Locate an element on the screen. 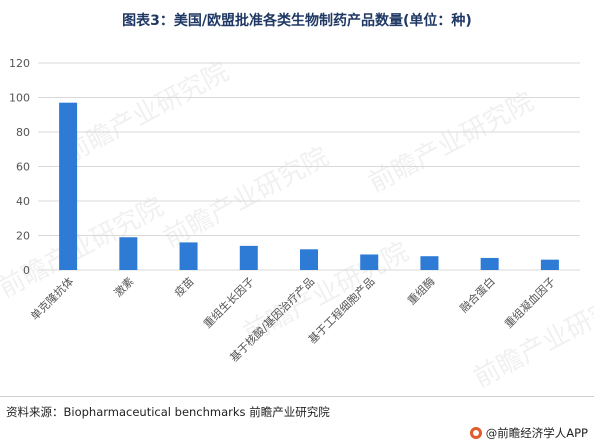 The image size is (594, 445). x-tick-label: 疫苗 is located at coordinates (183, 286).